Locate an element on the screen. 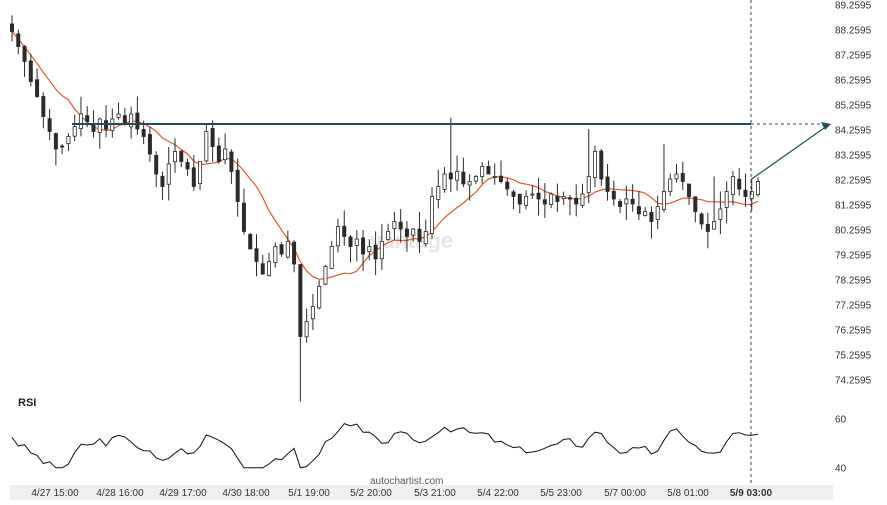 Image resolution: width=887 pixels, height=505 pixels. y-tick-label: 79.2595 is located at coordinates (853, 256).